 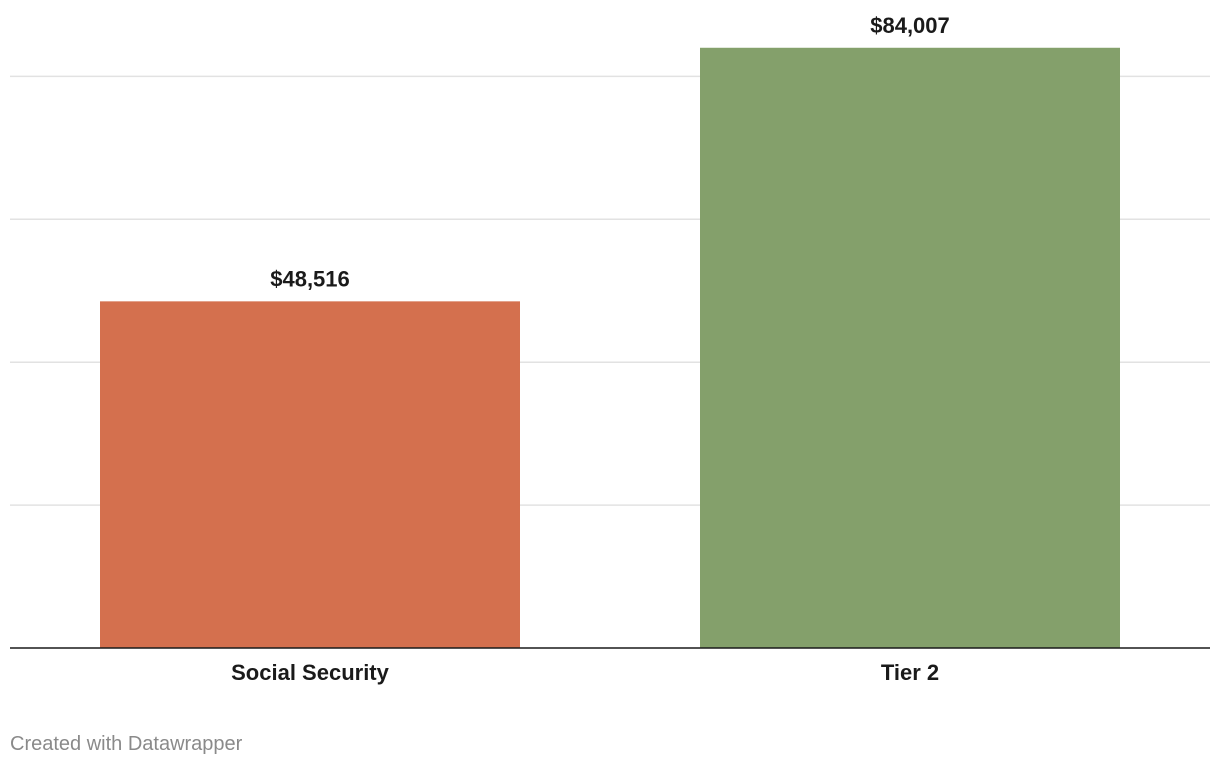 What do you see at coordinates (310, 672) in the screenshot?
I see `category-label: Social Security` at bounding box center [310, 672].